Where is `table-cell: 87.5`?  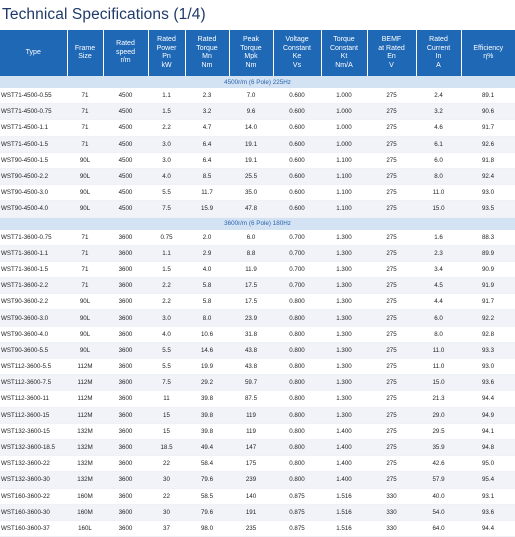
table-cell: 87.5 is located at coordinates (251, 399).